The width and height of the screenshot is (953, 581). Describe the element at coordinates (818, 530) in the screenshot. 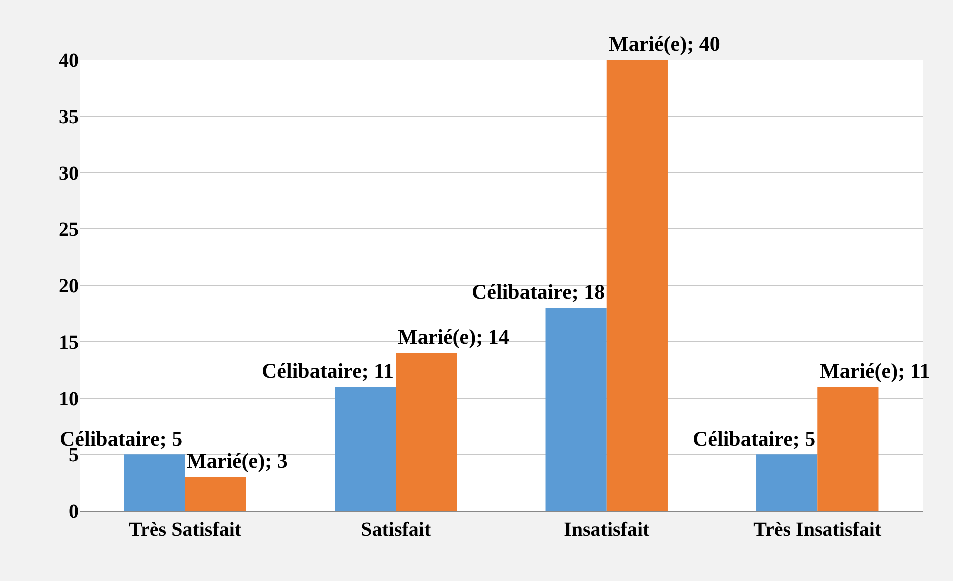

I see `x-tick-label: Très Insatisfait` at that location.